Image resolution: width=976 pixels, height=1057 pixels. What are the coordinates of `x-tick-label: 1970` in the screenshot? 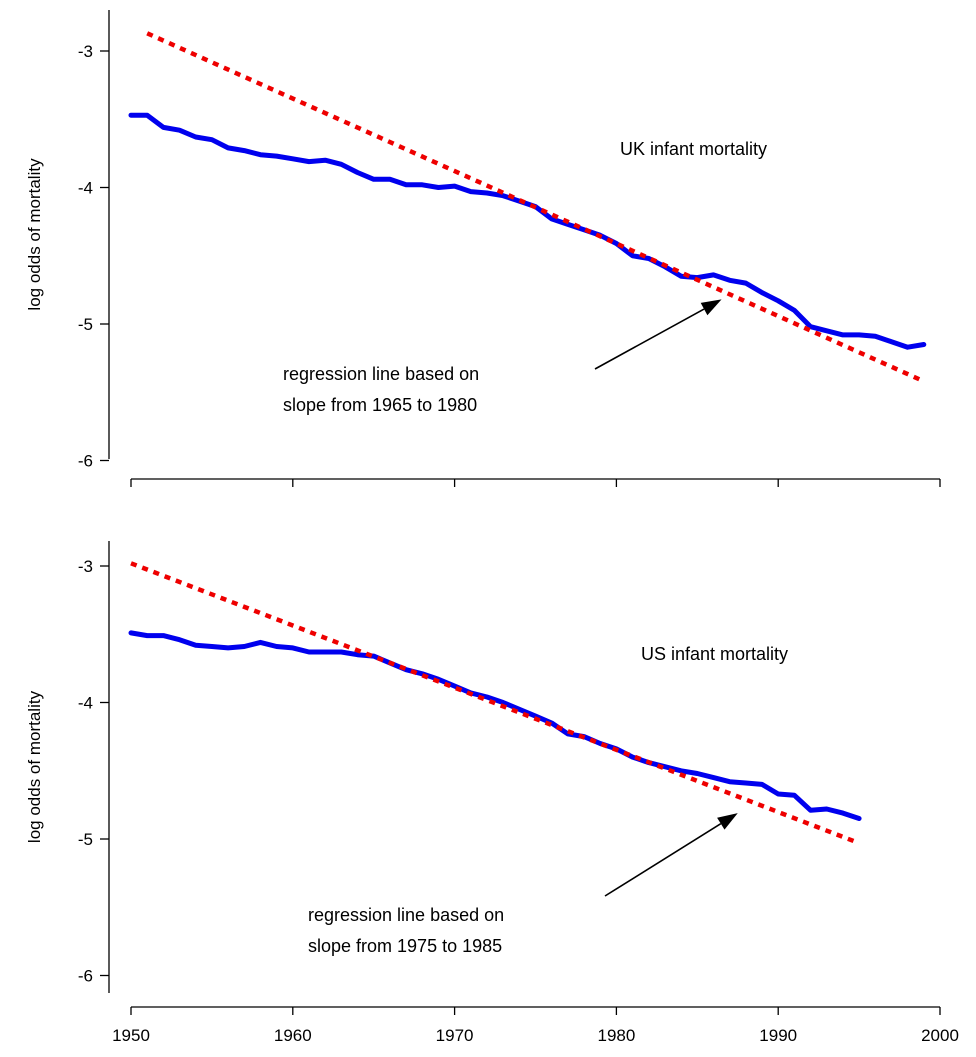 It's located at (455, 1035).